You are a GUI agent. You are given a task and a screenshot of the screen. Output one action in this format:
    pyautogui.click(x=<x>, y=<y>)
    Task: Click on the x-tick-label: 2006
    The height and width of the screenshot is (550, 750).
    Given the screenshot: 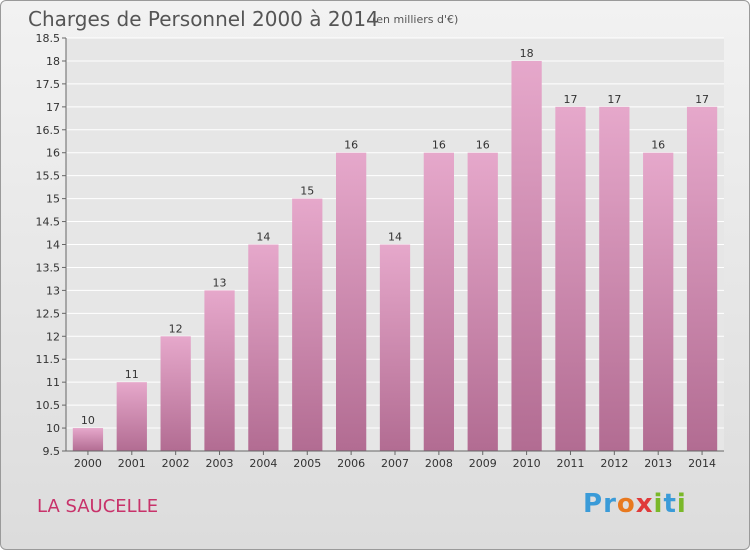 What is the action you would take?
    pyautogui.click(x=351, y=463)
    